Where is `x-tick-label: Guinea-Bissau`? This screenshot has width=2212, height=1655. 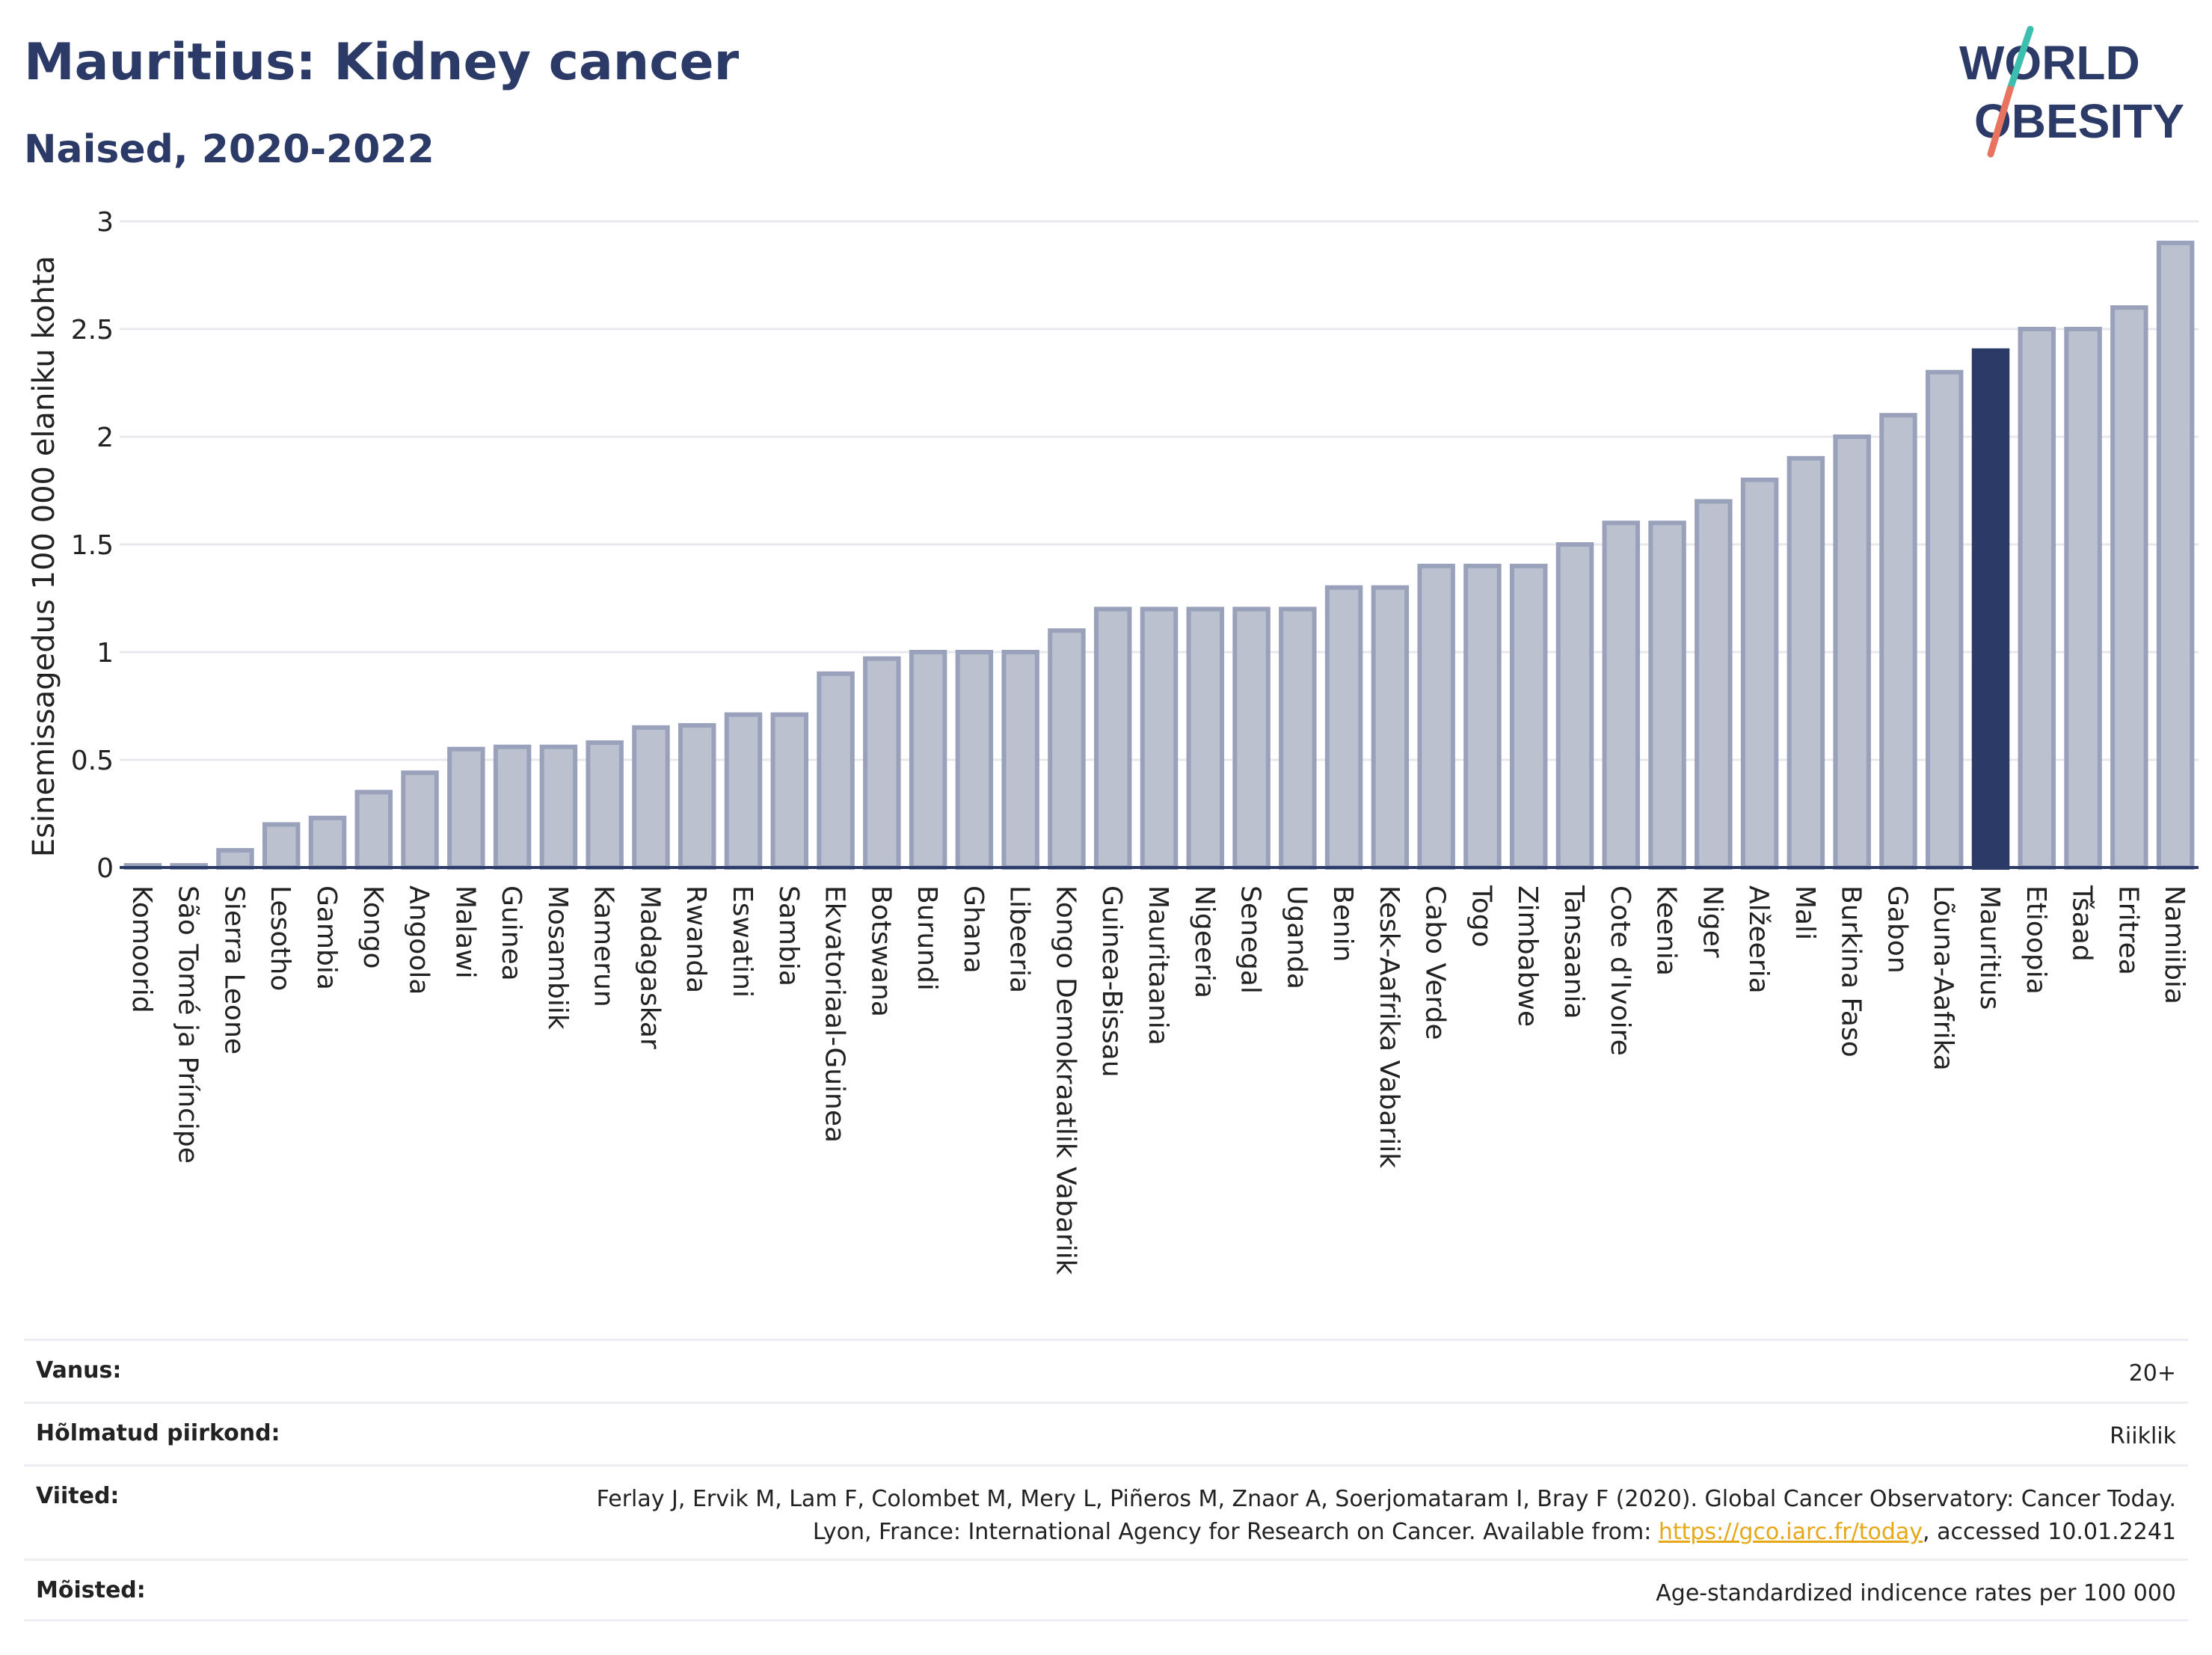
x-tick-label: Guinea-Bissau is located at coordinates (1111, 981).